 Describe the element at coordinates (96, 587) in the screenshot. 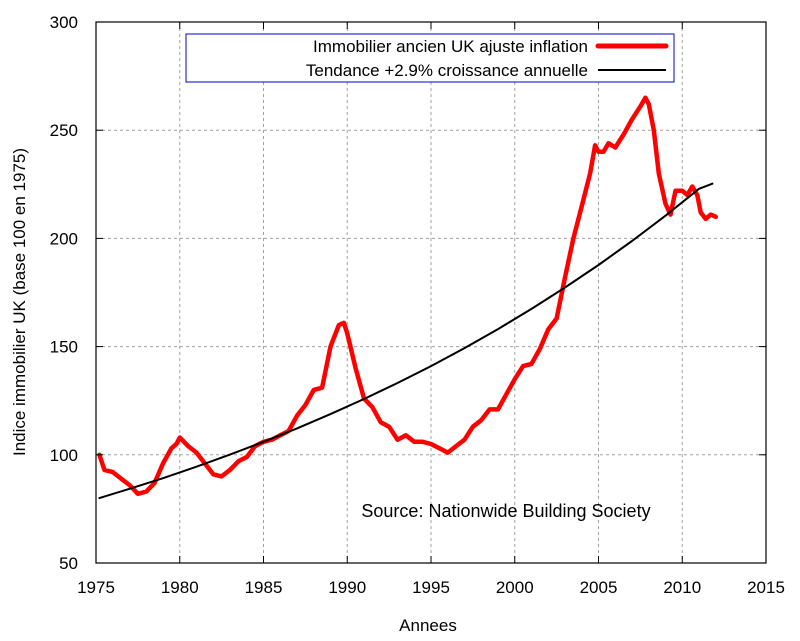

I see `x-tick-label: 1975` at that location.